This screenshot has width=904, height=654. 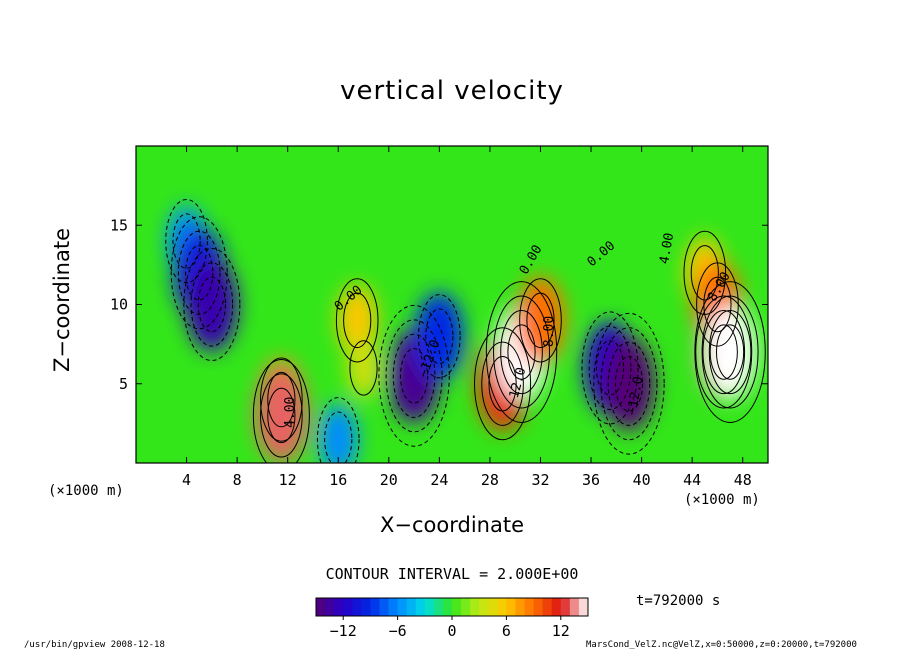 I want to click on y-tick-label: 10, so click(x=119, y=305).